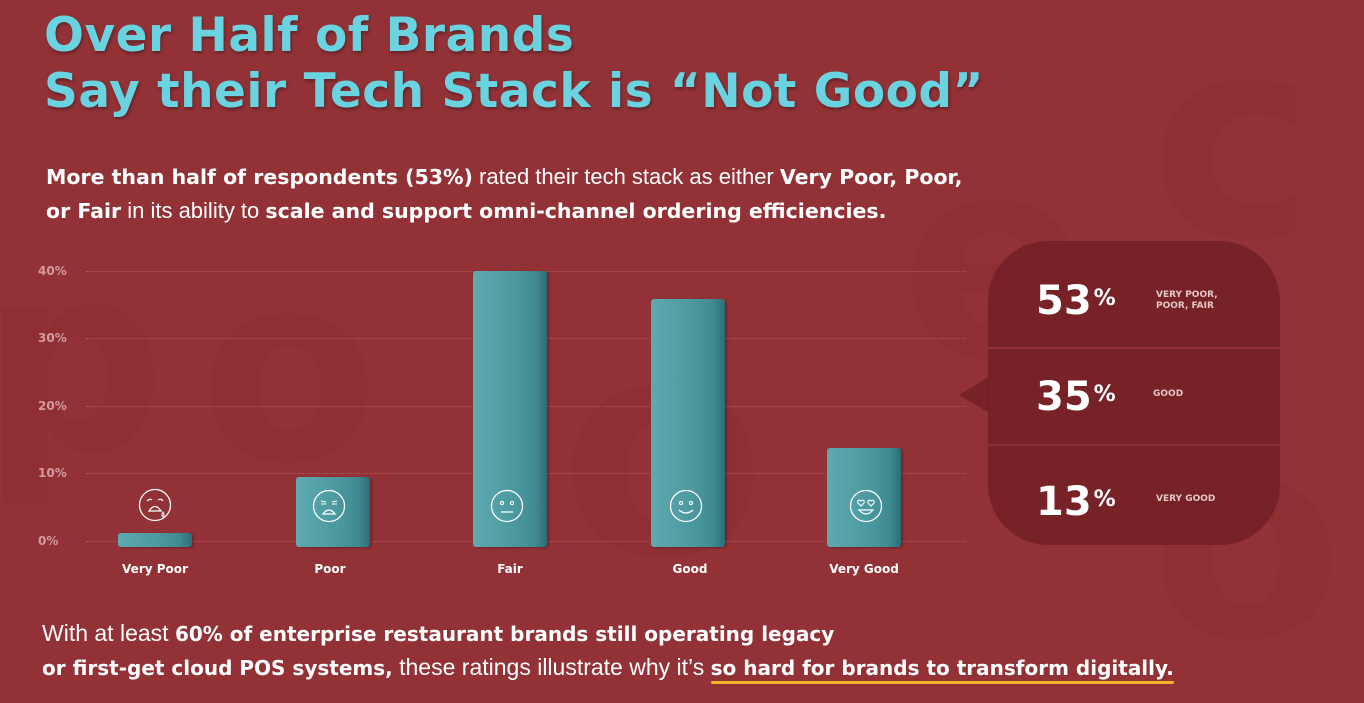 The height and width of the screenshot is (703, 1364). What do you see at coordinates (974, 395) in the screenshot?
I see `panel-pointer` at bounding box center [974, 395].